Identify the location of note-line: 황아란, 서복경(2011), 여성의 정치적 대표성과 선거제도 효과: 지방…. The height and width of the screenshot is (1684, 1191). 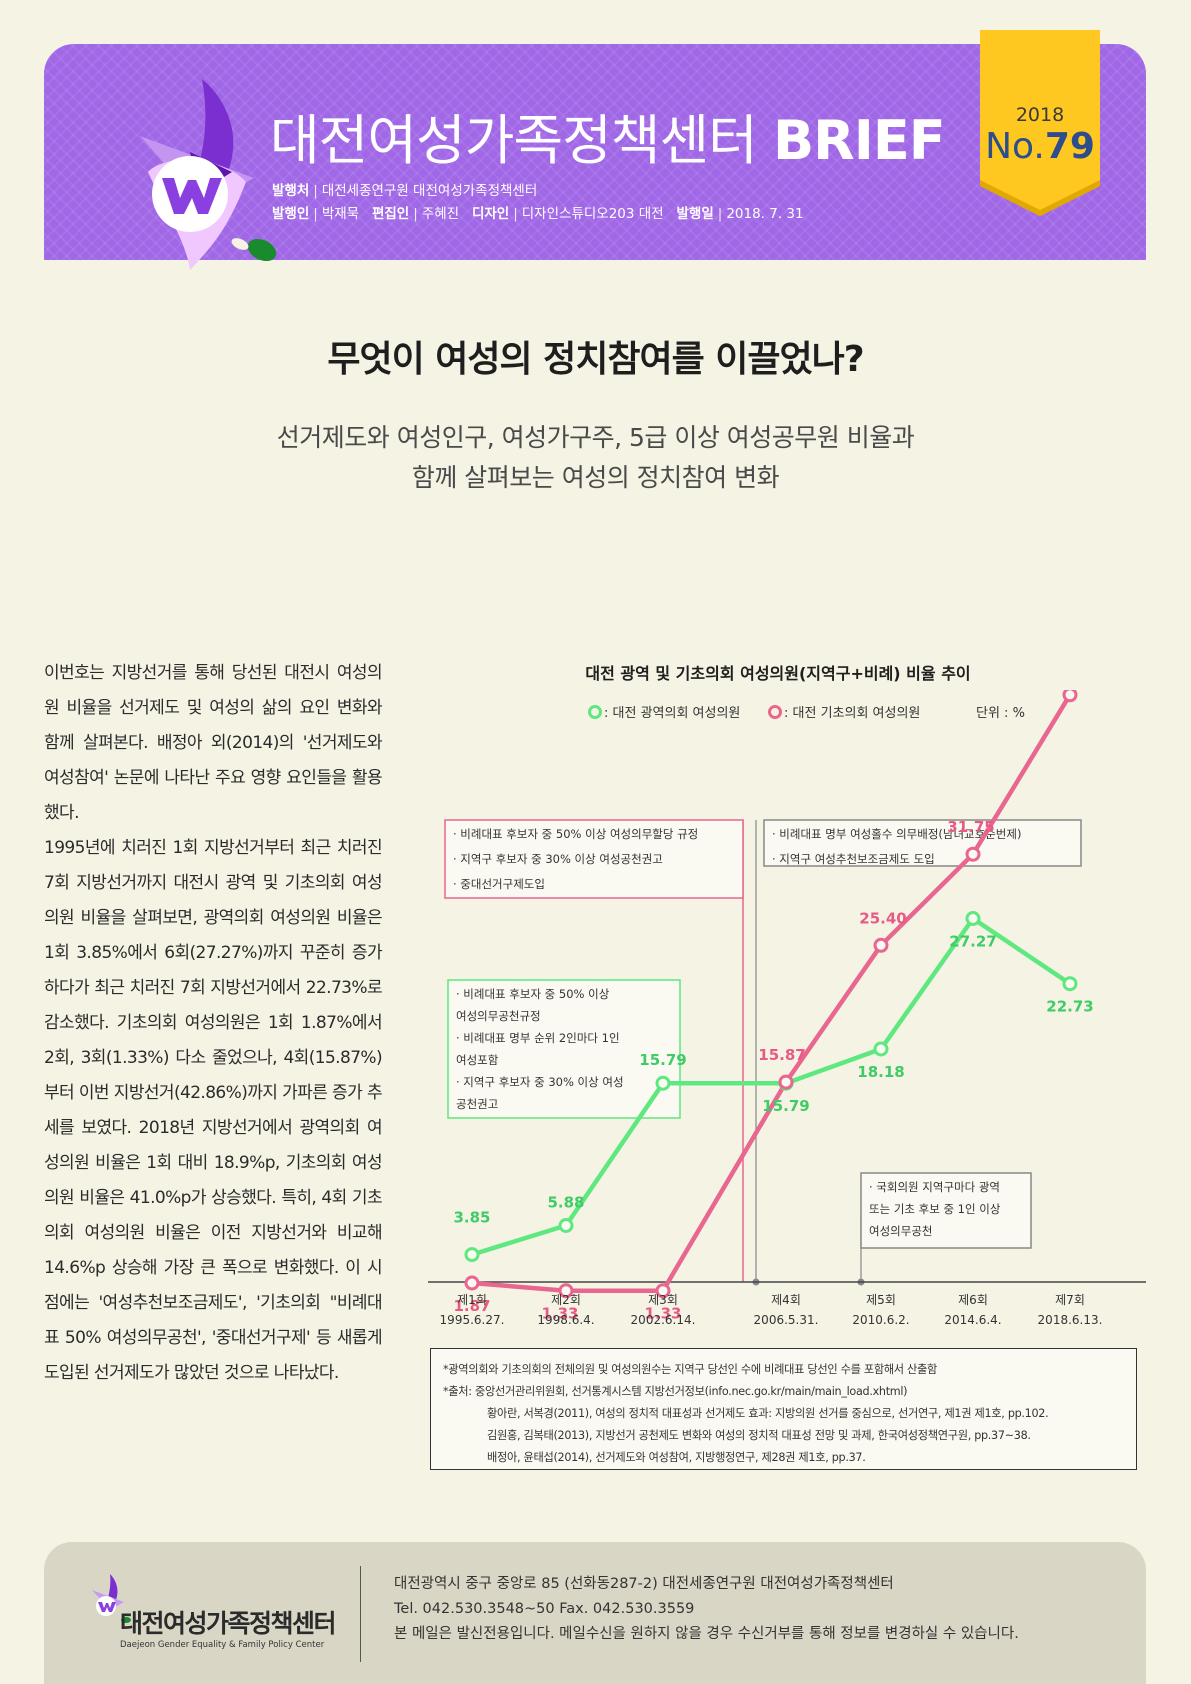
(768, 1413).